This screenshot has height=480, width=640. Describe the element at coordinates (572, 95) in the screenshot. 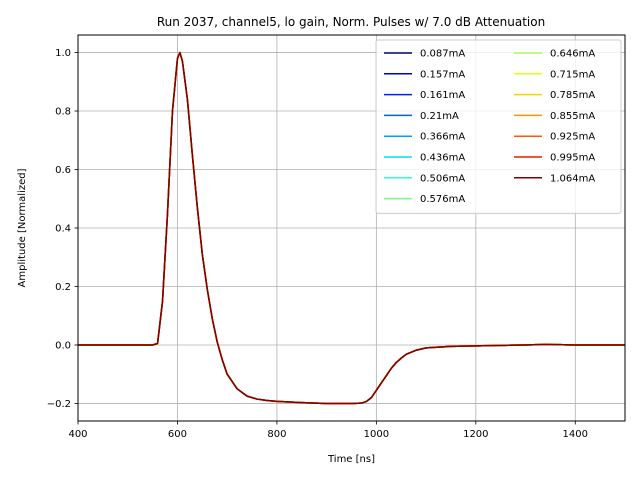

I see `legend-label: 0.785mA` at that location.